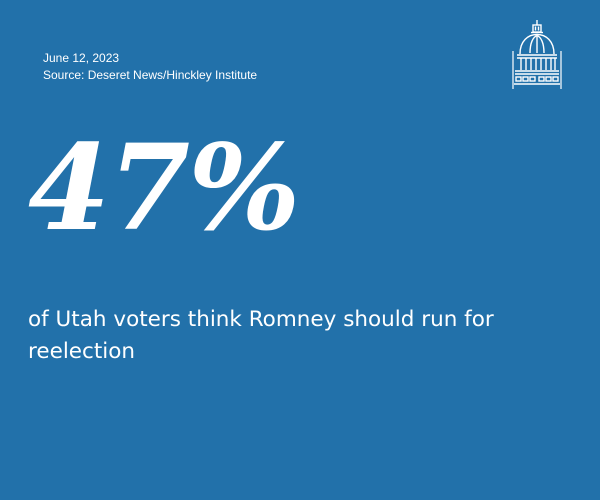 This screenshot has width=600, height=500. What do you see at coordinates (164, 187) in the screenshot?
I see `headline-percentage: 47%` at bounding box center [164, 187].